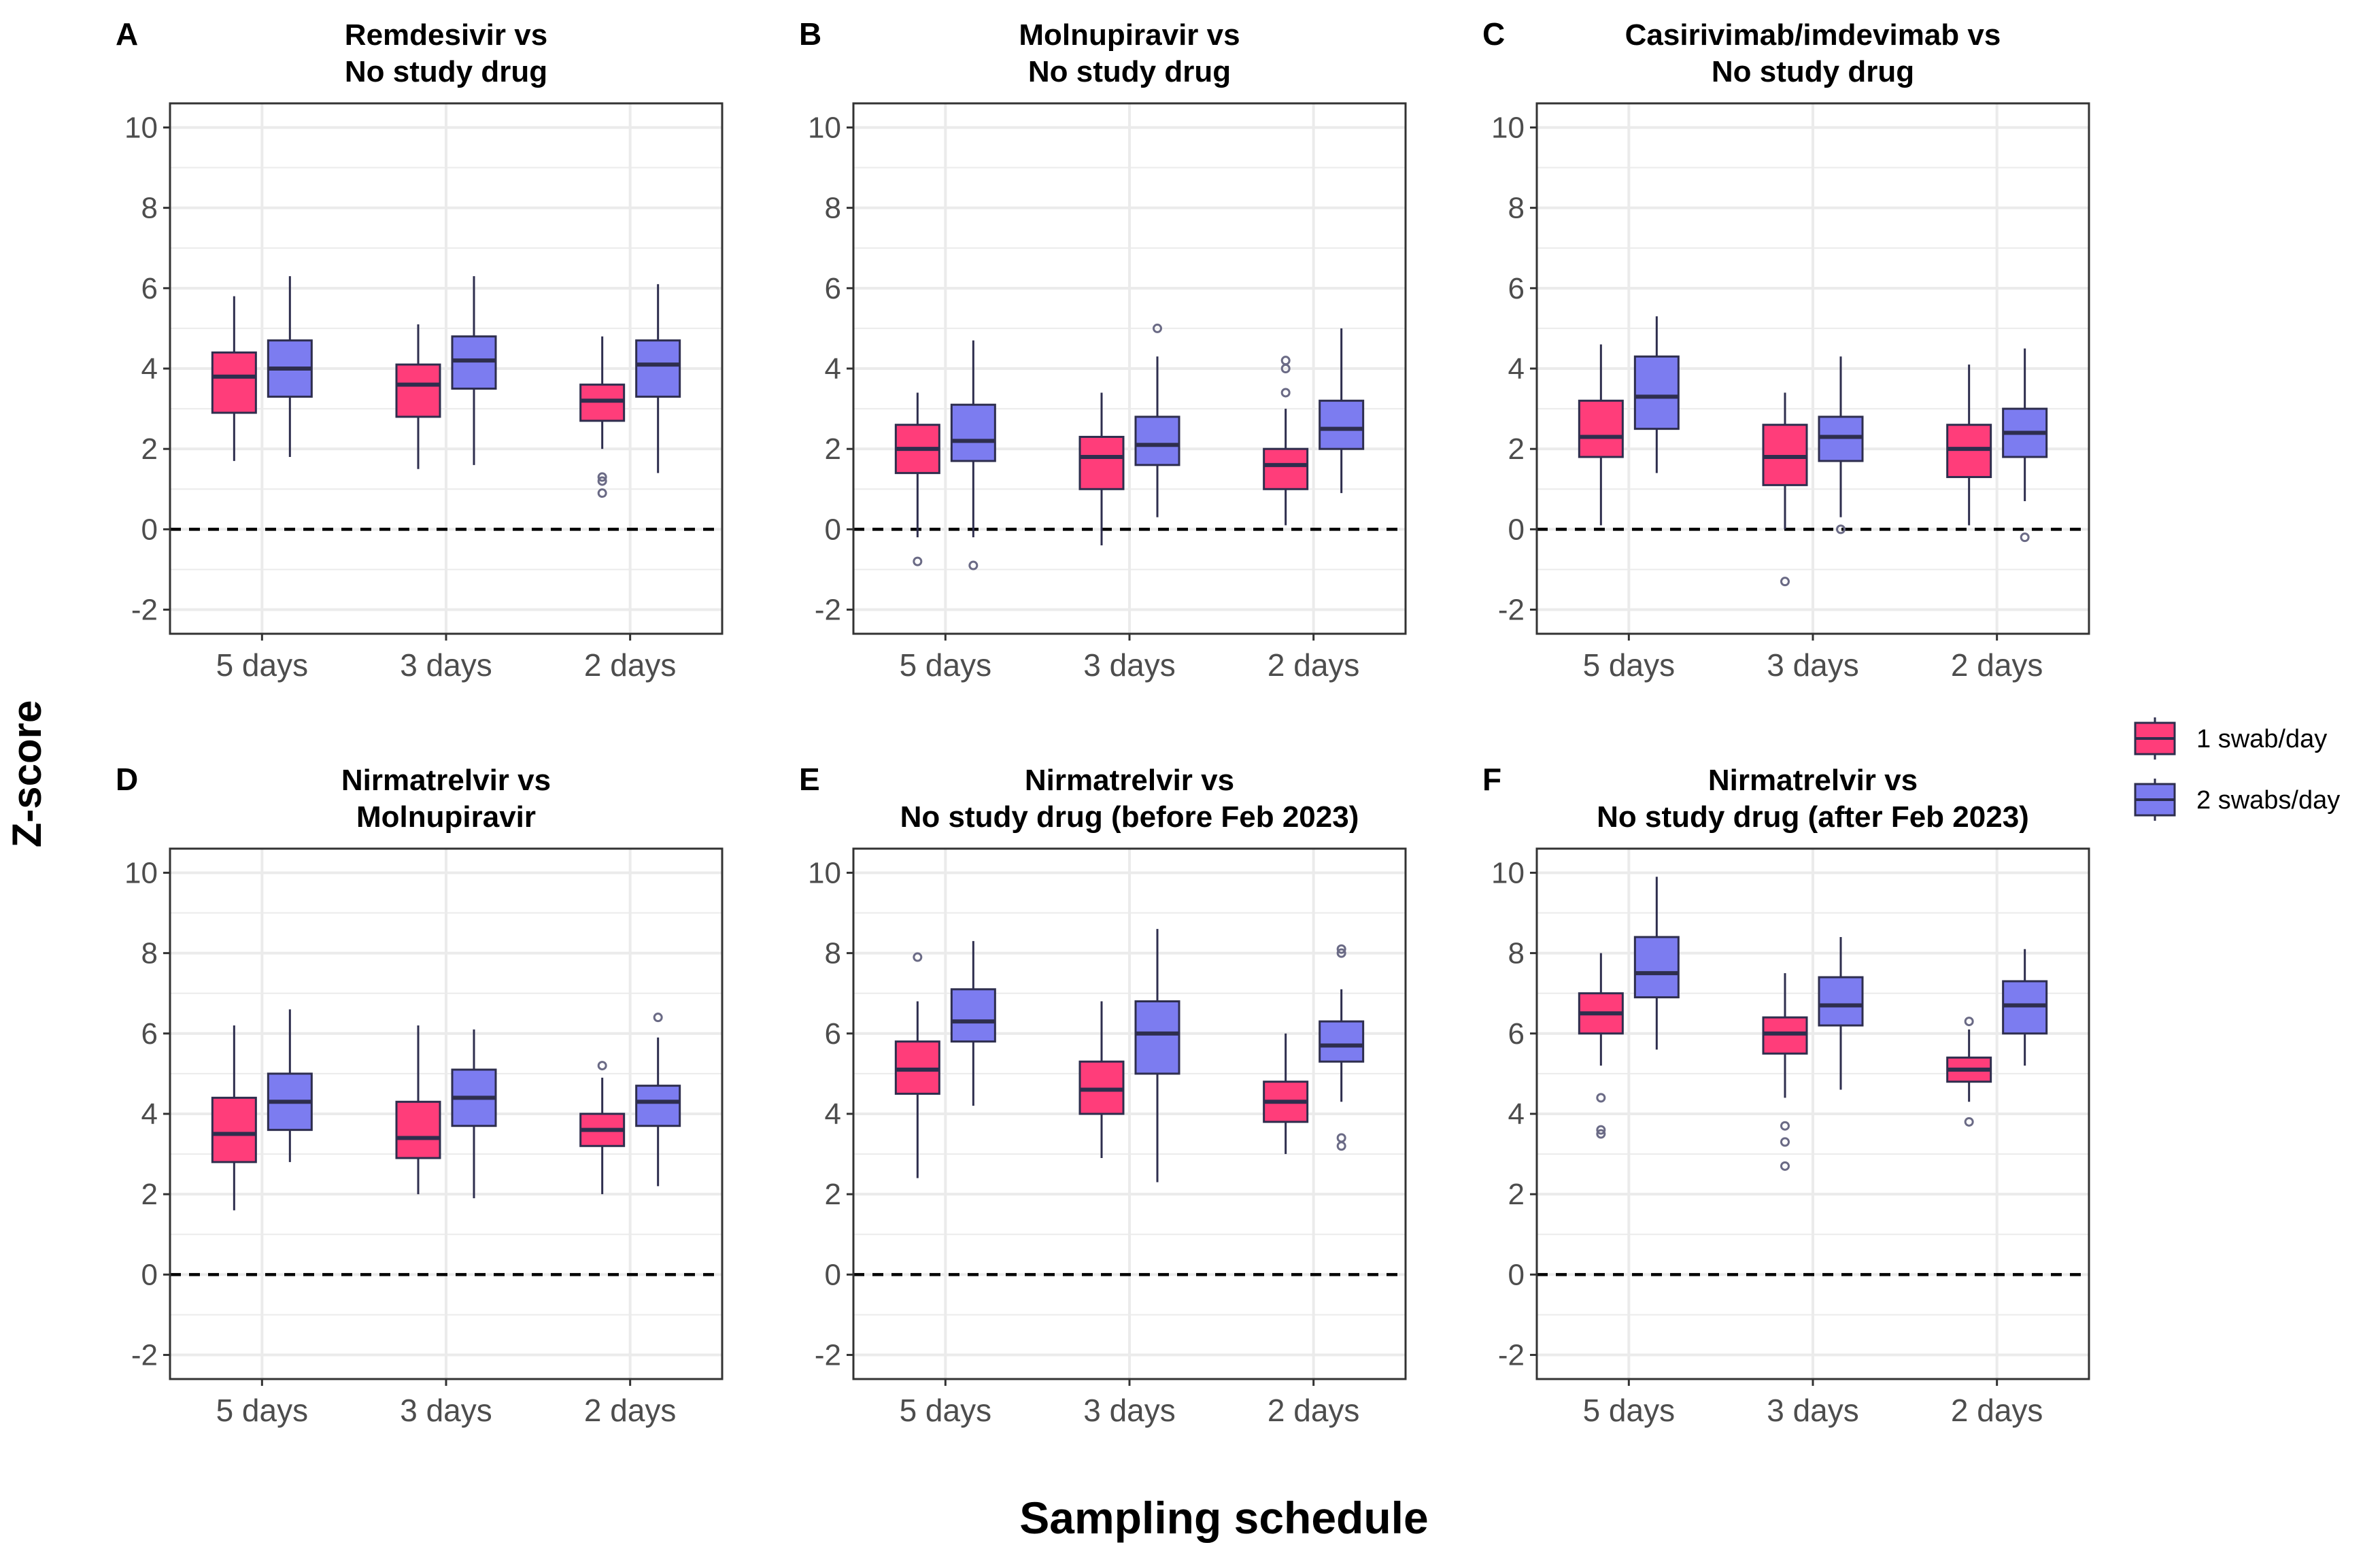 This screenshot has width=2380, height=1547. Describe the element at coordinates (828, 1356) in the screenshot. I see `y-tick-label: -2` at that location.